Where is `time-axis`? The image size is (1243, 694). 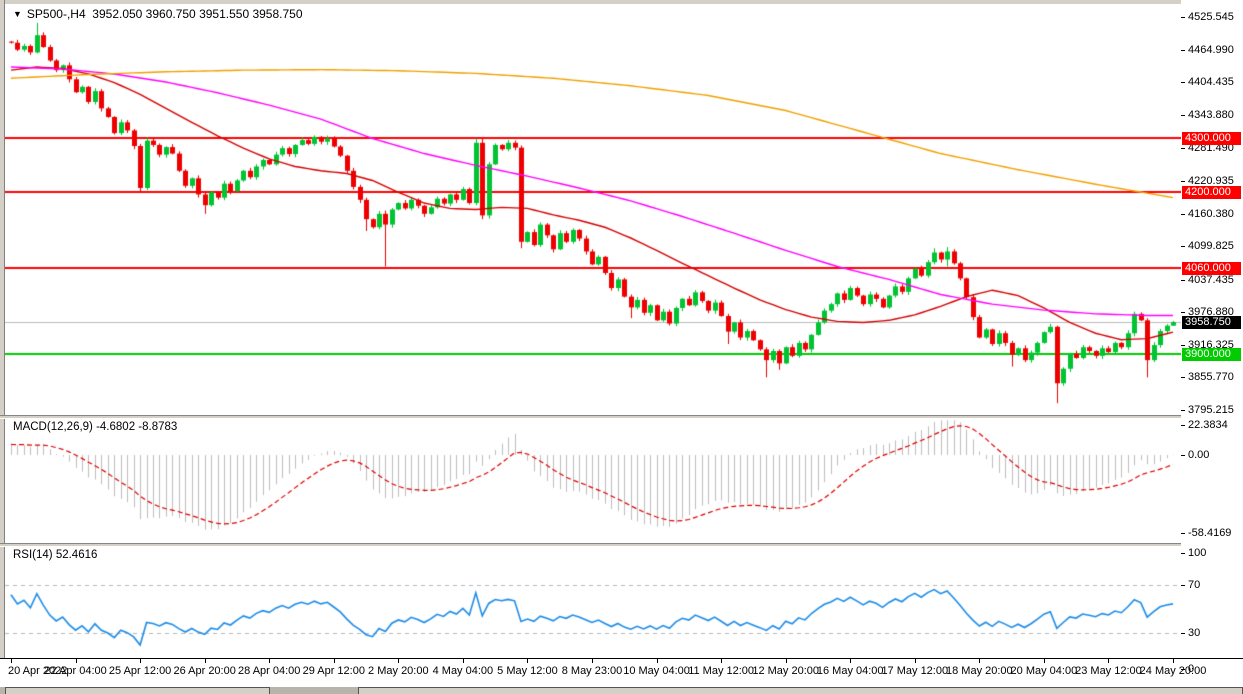
time-axis is located at coordinates (621, 673).